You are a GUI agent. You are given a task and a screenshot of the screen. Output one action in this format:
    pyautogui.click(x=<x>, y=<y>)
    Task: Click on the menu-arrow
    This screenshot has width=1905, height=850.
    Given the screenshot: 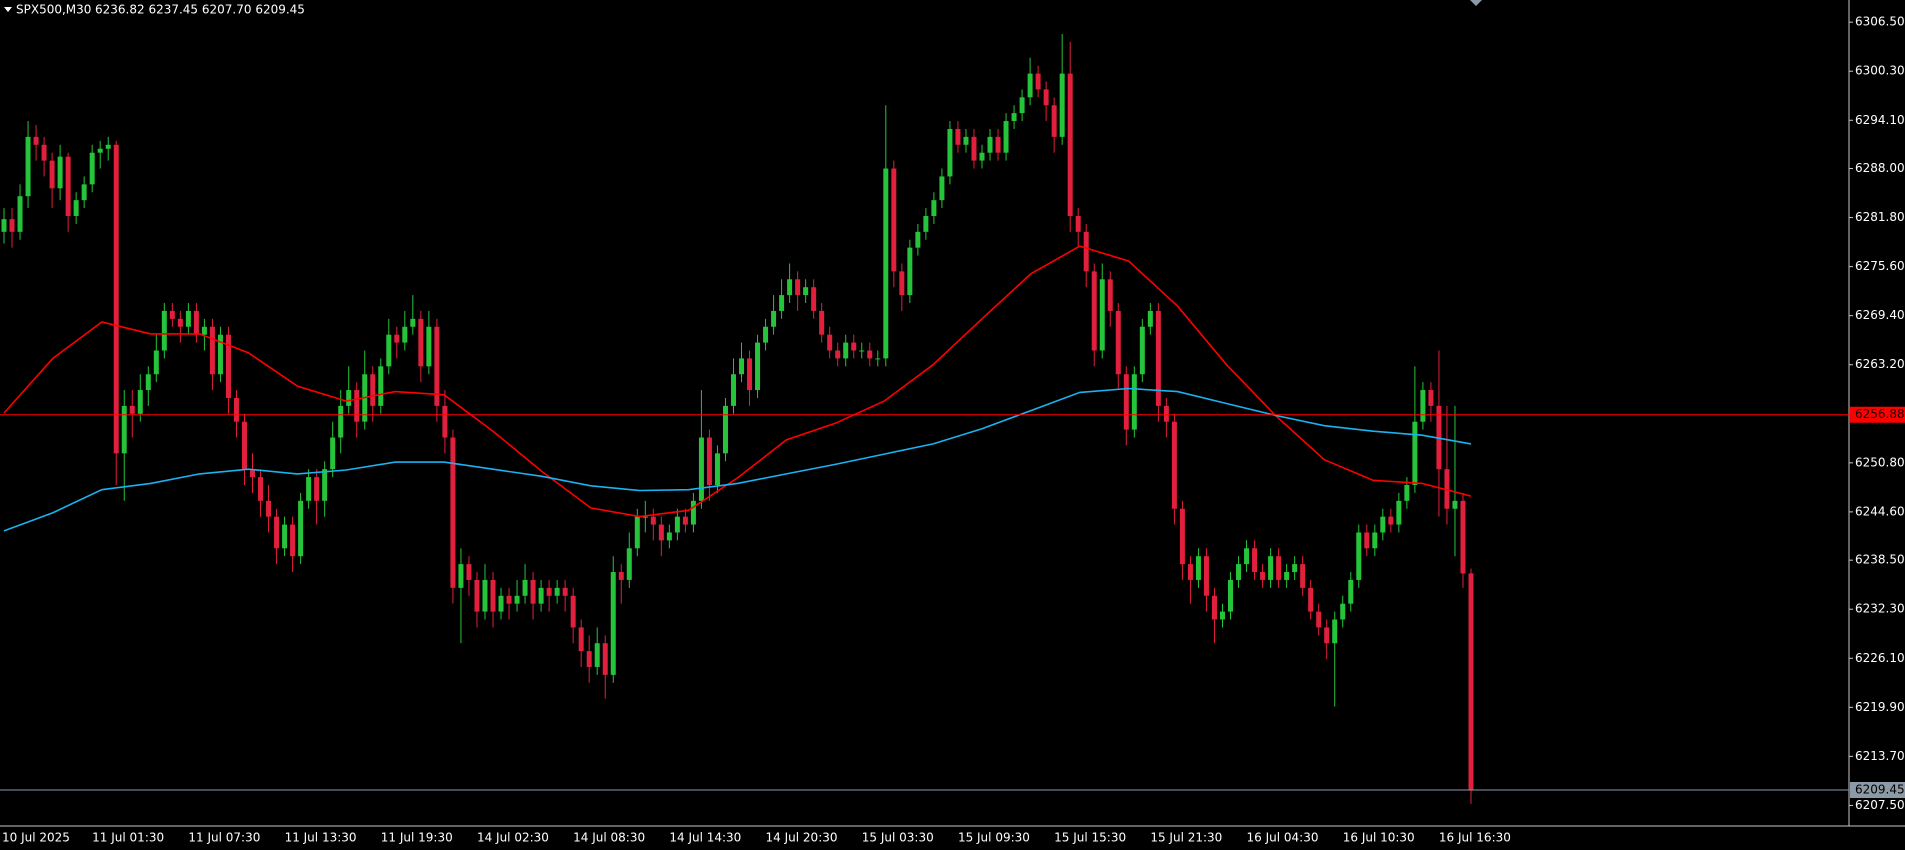 What is the action you would take?
    pyautogui.click(x=8, y=9)
    